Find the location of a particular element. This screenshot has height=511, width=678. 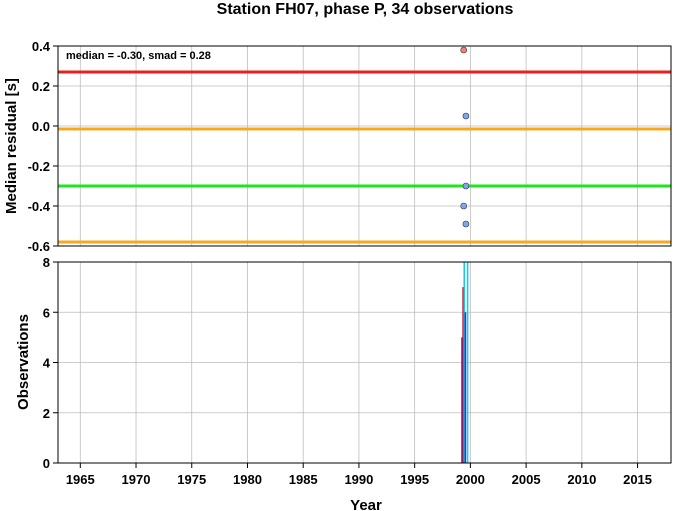

residual-y-tick-label: -0.2 is located at coordinates (39, 166).